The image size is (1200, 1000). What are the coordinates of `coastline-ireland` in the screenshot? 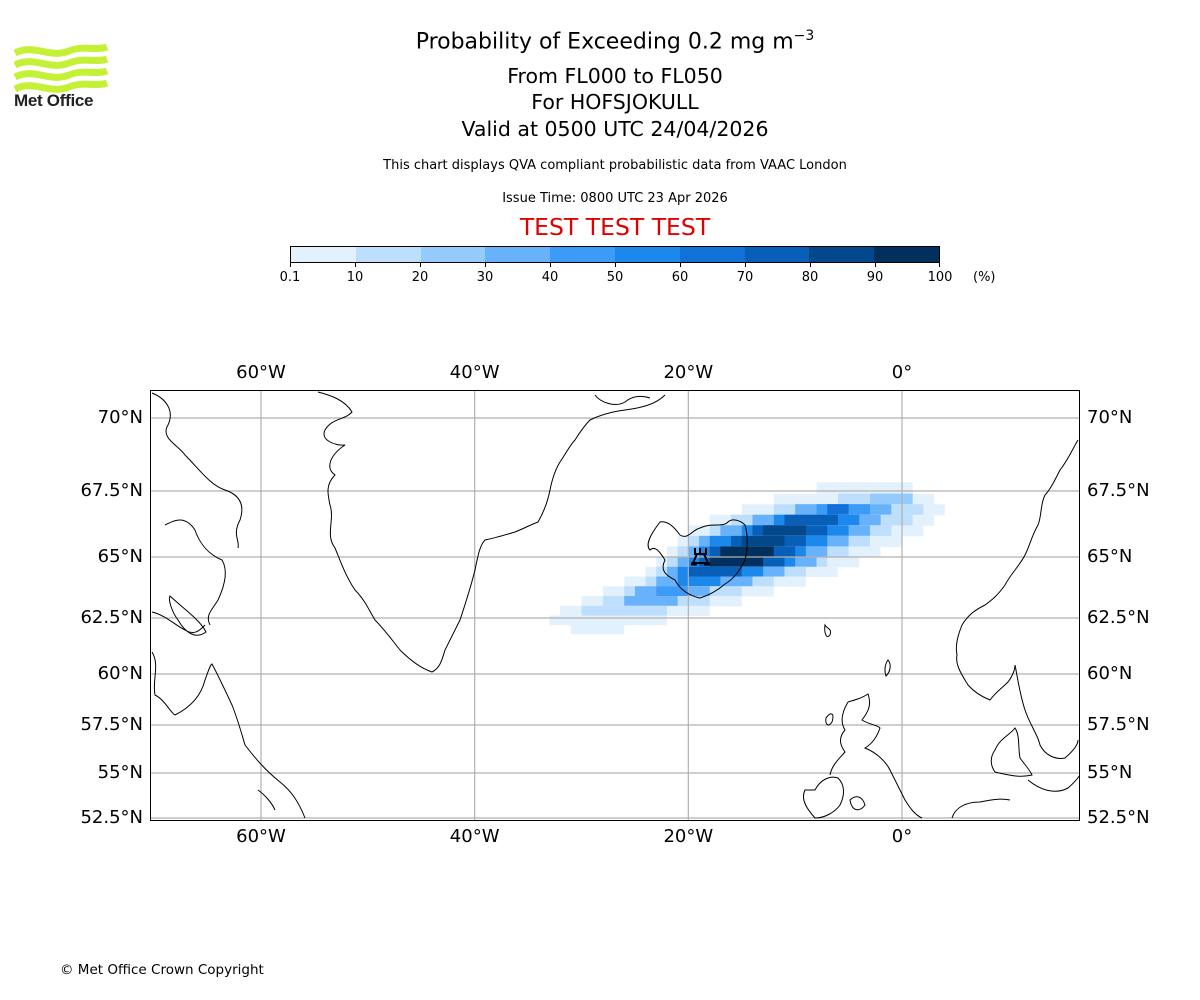 It's located at (823, 797).